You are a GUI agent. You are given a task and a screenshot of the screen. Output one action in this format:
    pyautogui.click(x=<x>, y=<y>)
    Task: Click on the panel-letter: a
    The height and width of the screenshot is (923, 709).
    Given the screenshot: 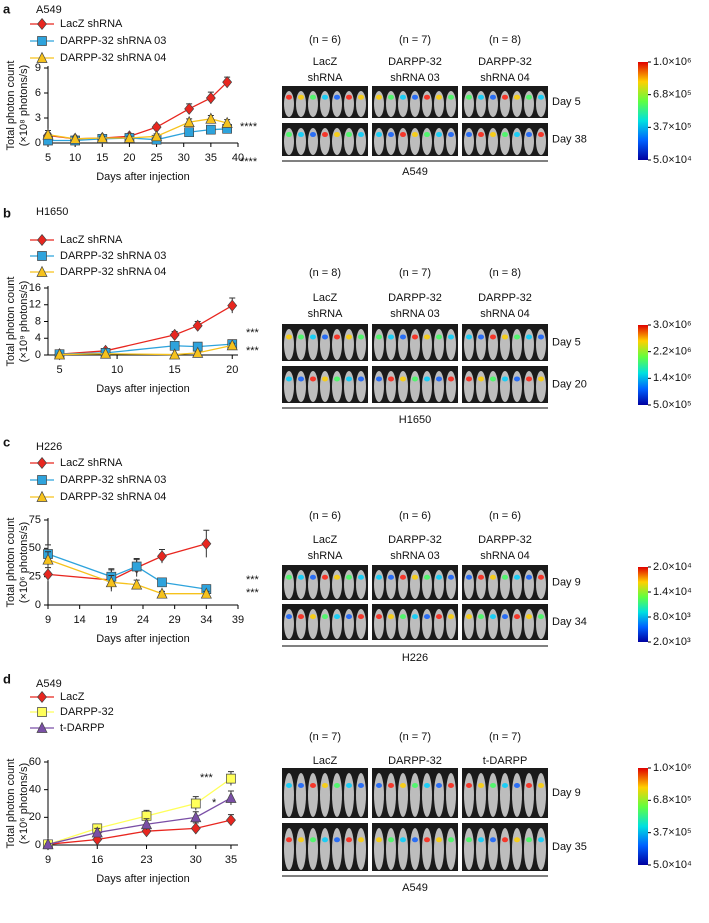 What is the action you would take?
    pyautogui.click(x=7, y=8)
    